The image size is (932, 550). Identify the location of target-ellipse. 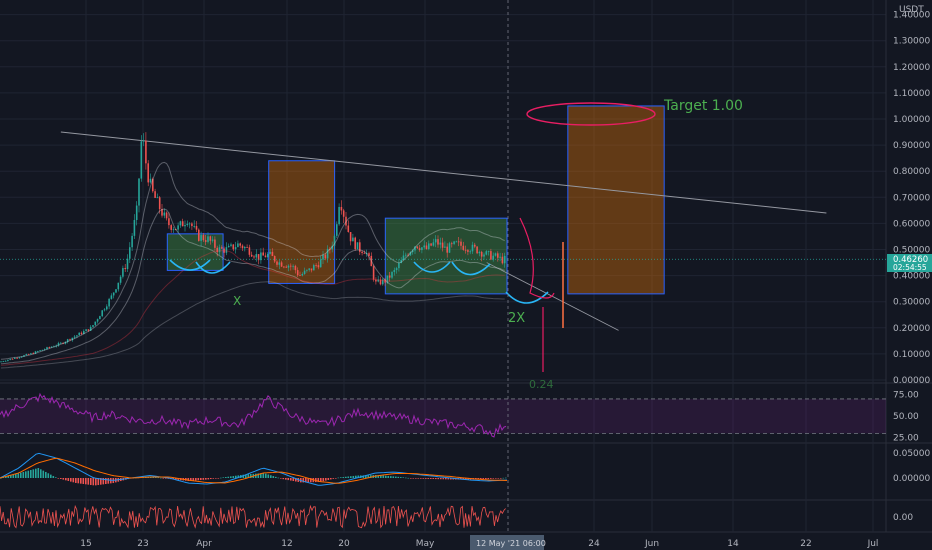
(591, 114).